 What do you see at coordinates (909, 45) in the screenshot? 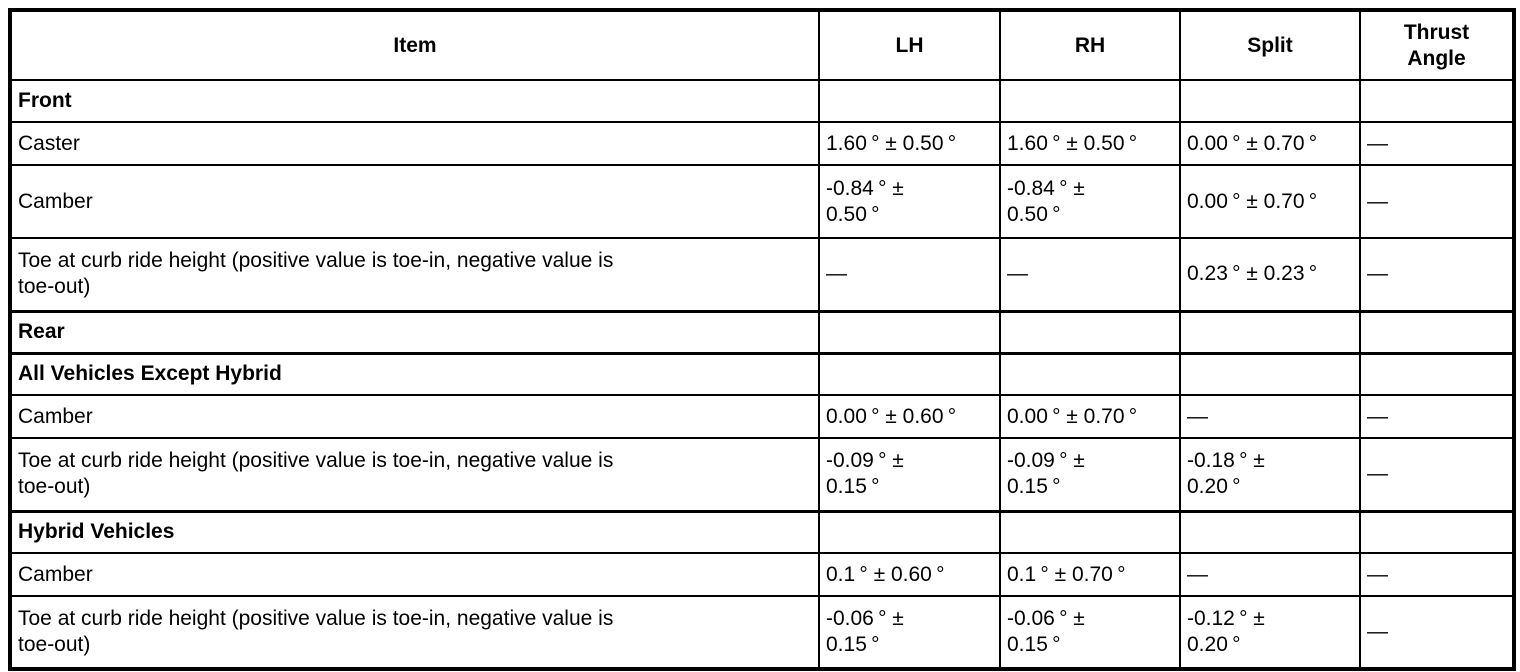
I see `column-header-lh: LH` at bounding box center [909, 45].